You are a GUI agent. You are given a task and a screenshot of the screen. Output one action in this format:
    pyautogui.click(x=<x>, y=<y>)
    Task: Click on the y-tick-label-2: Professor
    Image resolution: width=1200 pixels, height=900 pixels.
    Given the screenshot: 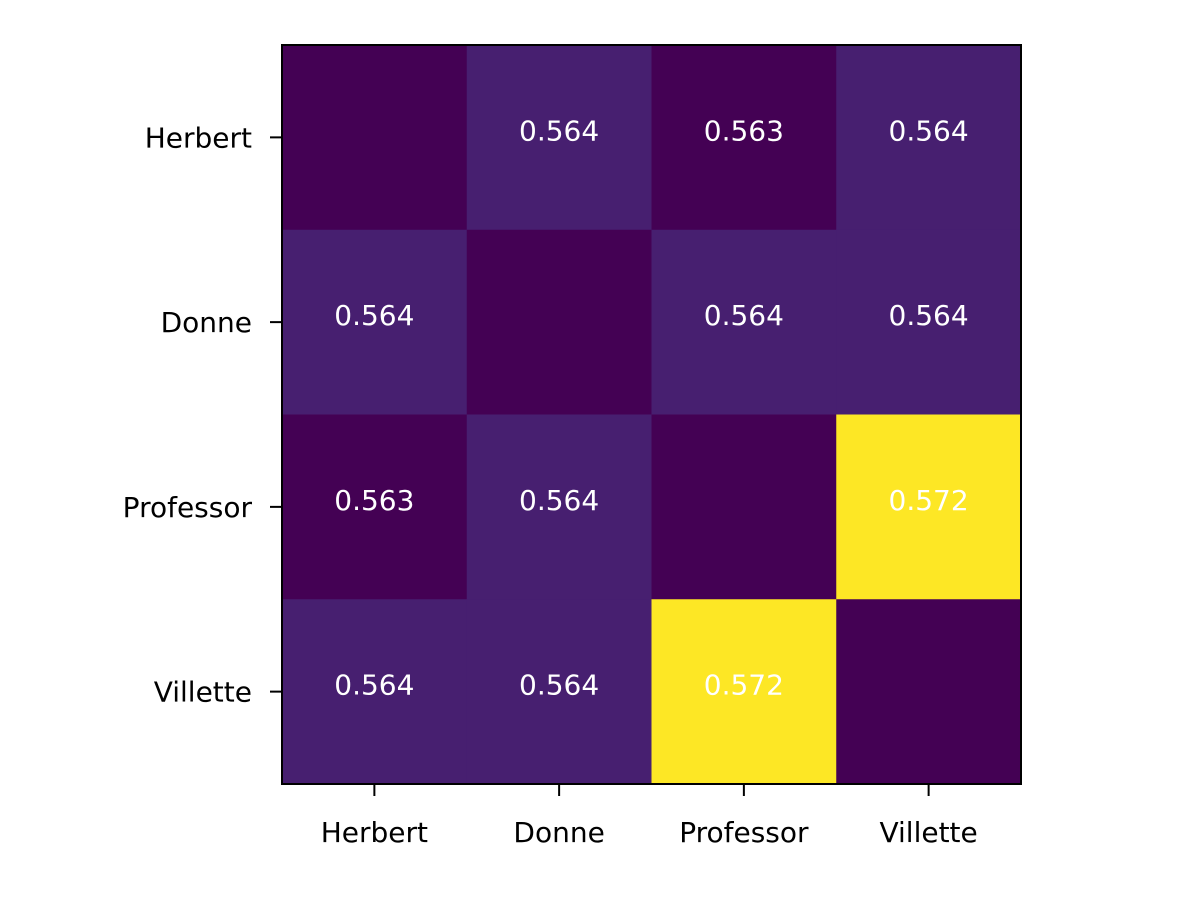 What is the action you would take?
    pyautogui.click(x=188, y=507)
    